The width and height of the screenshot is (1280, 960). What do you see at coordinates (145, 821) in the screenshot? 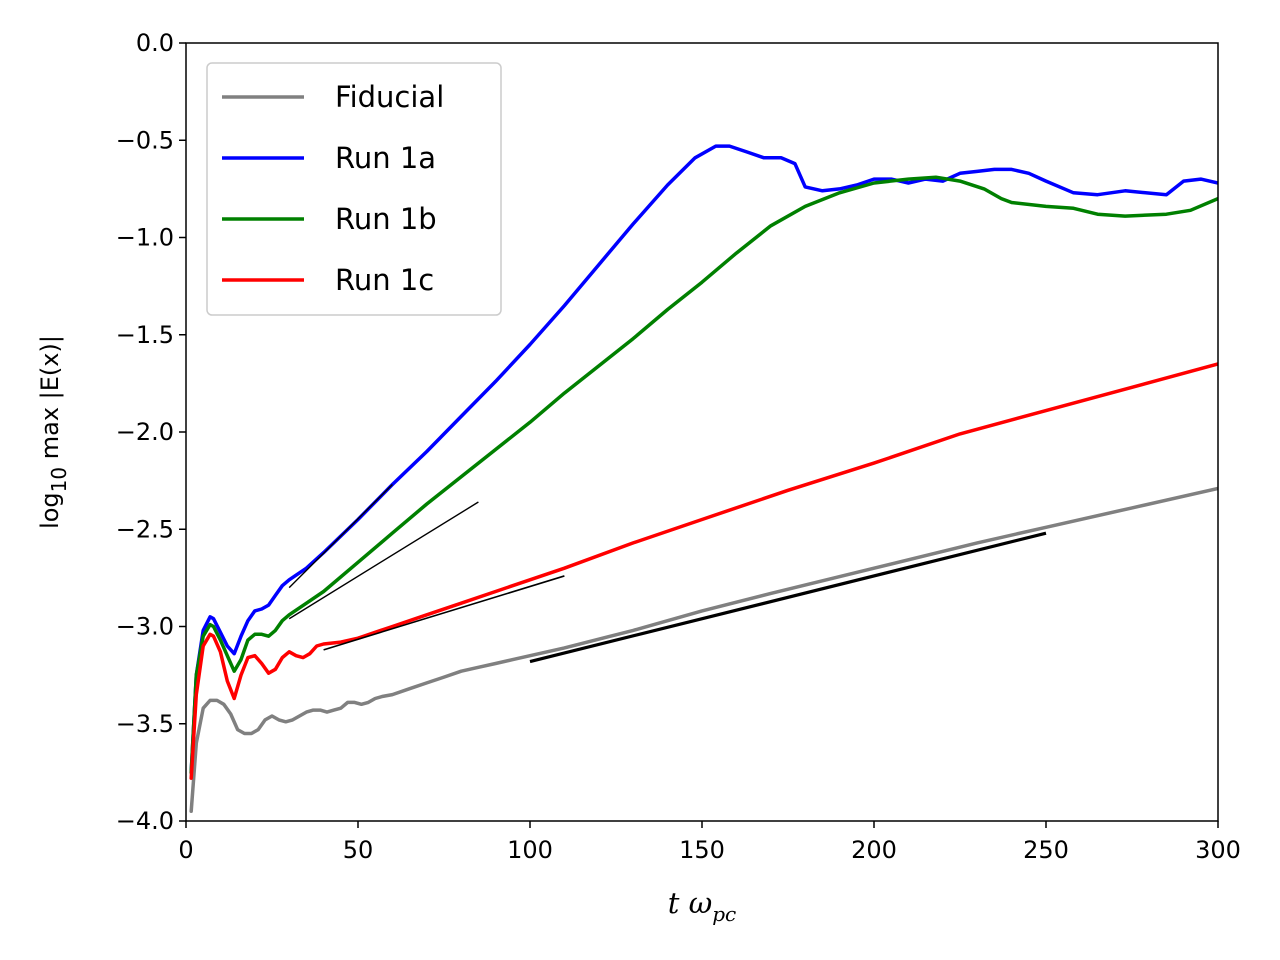
I see `y-tick-label: −4.0` at bounding box center [145, 821].